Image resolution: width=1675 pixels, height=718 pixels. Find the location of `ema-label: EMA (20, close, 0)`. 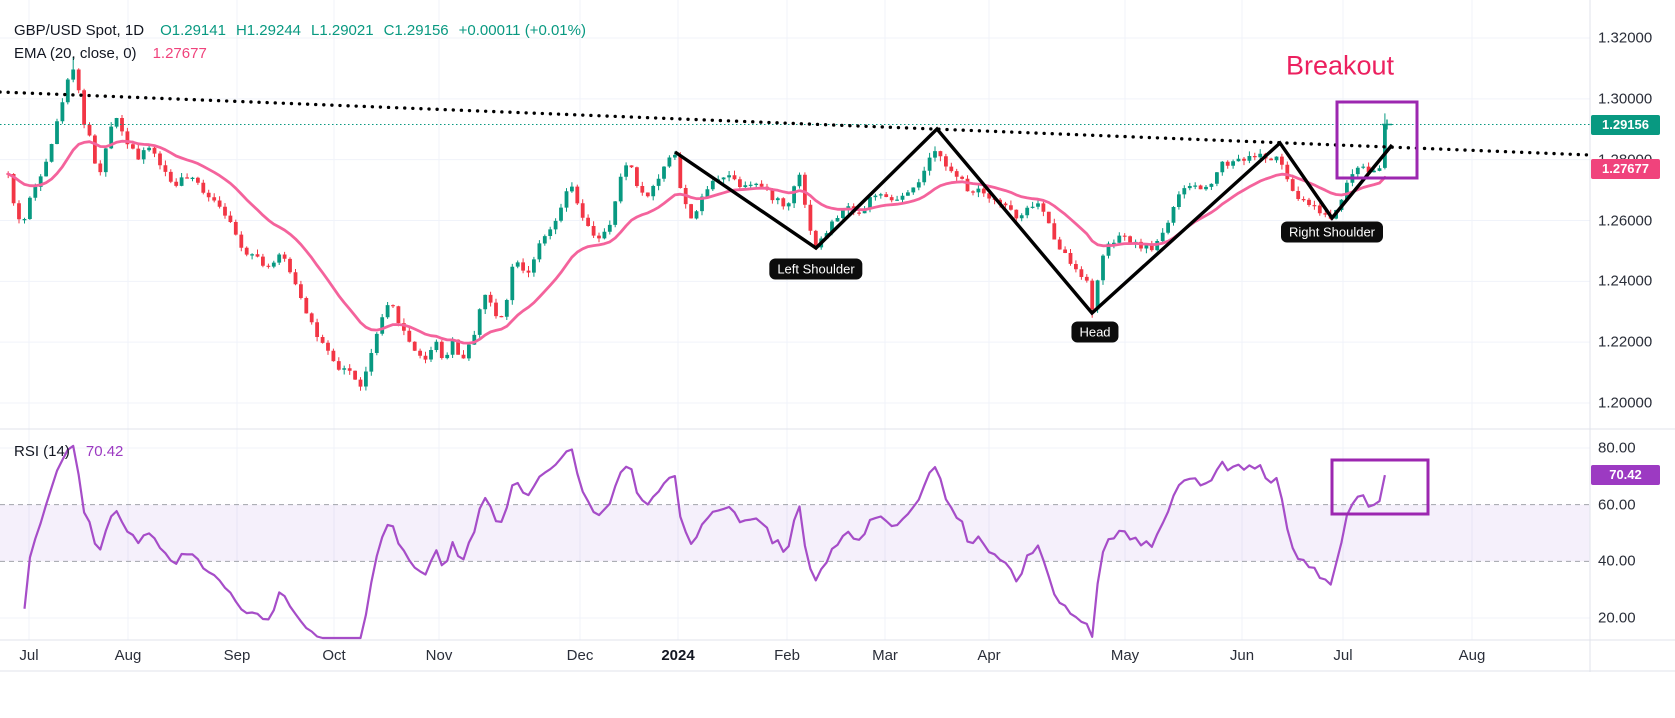

ema-label: EMA (20, close, 0) is located at coordinates (75, 53).